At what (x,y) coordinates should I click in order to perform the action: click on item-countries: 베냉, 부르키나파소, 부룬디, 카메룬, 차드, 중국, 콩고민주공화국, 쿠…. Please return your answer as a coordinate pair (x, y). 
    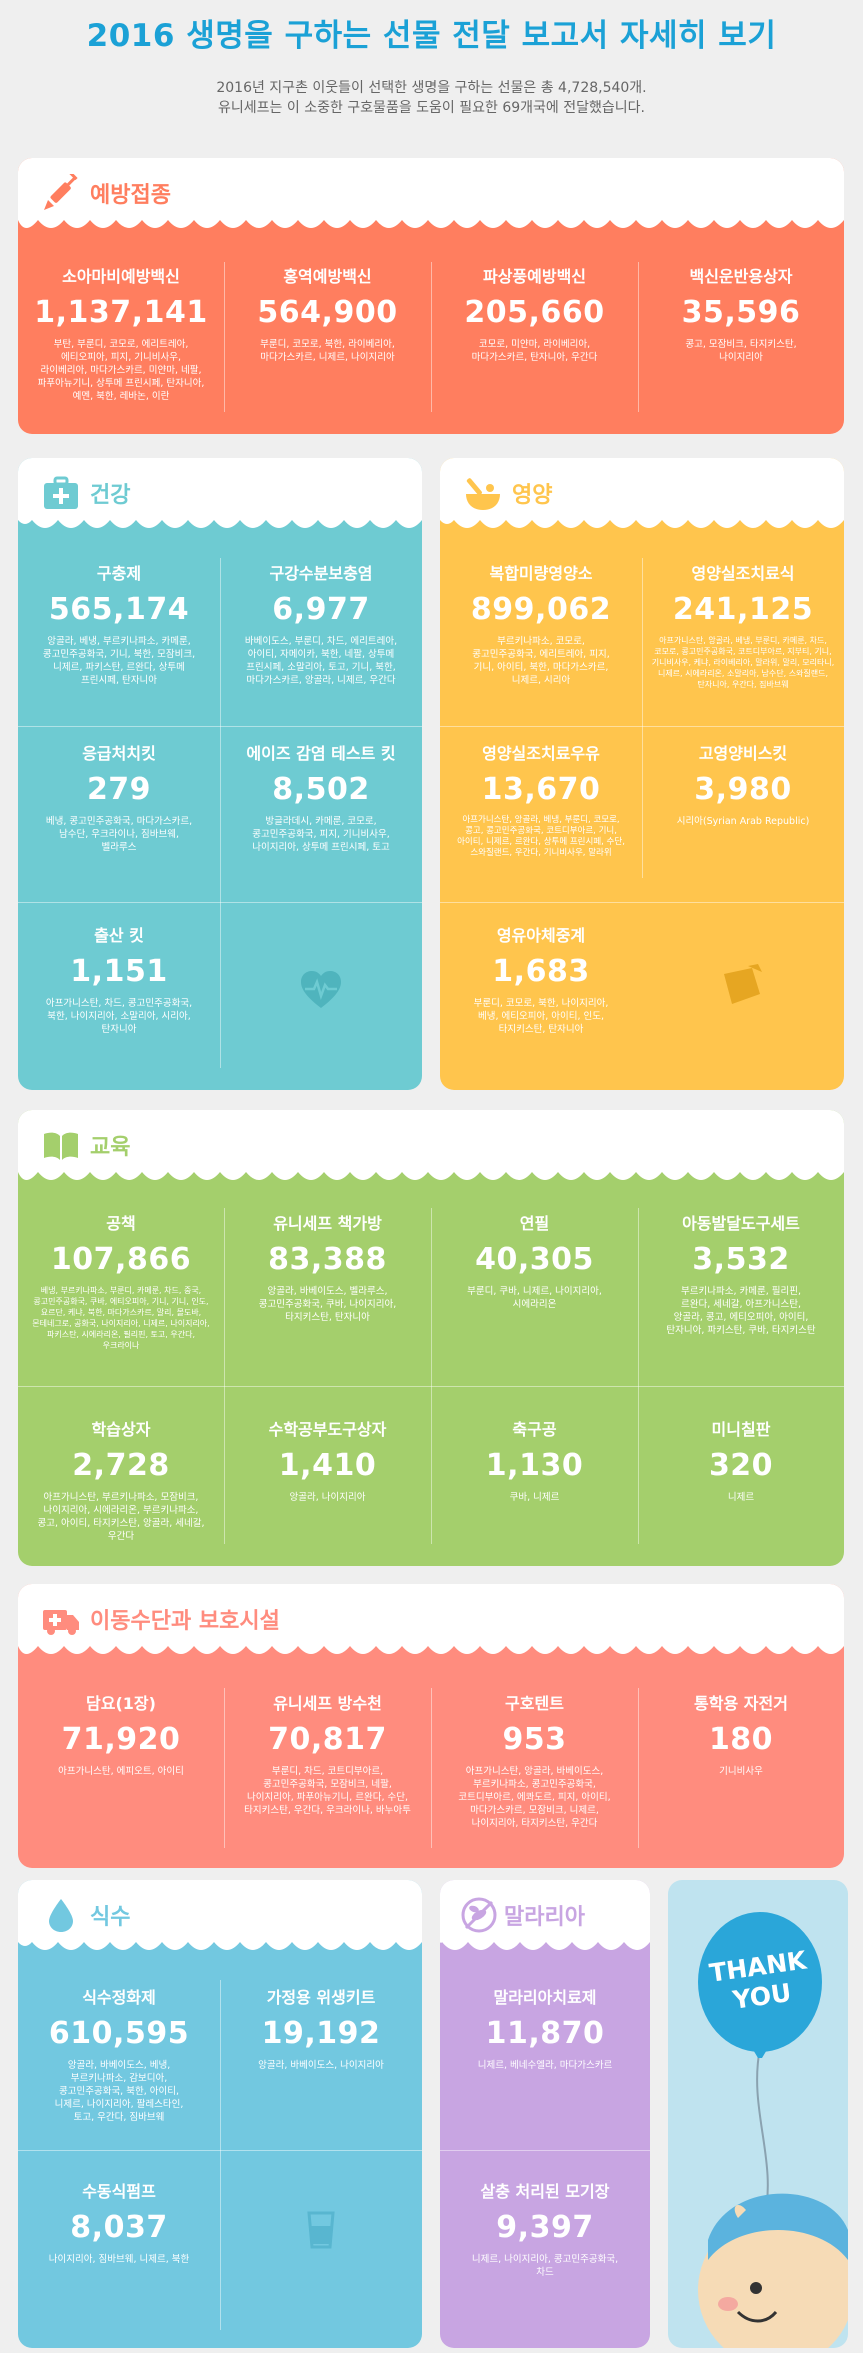
    Looking at the image, I should click on (121, 1318).